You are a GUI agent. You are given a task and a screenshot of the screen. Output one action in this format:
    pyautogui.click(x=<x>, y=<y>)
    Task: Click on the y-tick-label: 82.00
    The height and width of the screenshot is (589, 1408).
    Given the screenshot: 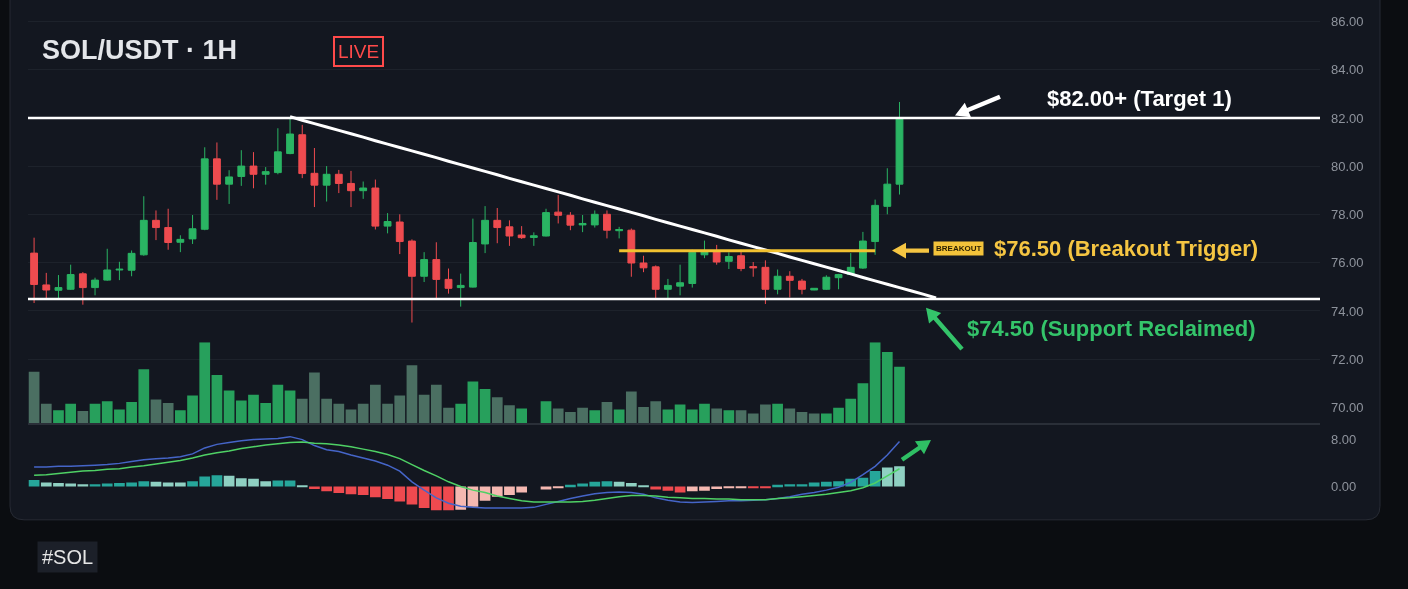 What is the action you would take?
    pyautogui.click(x=1347, y=118)
    